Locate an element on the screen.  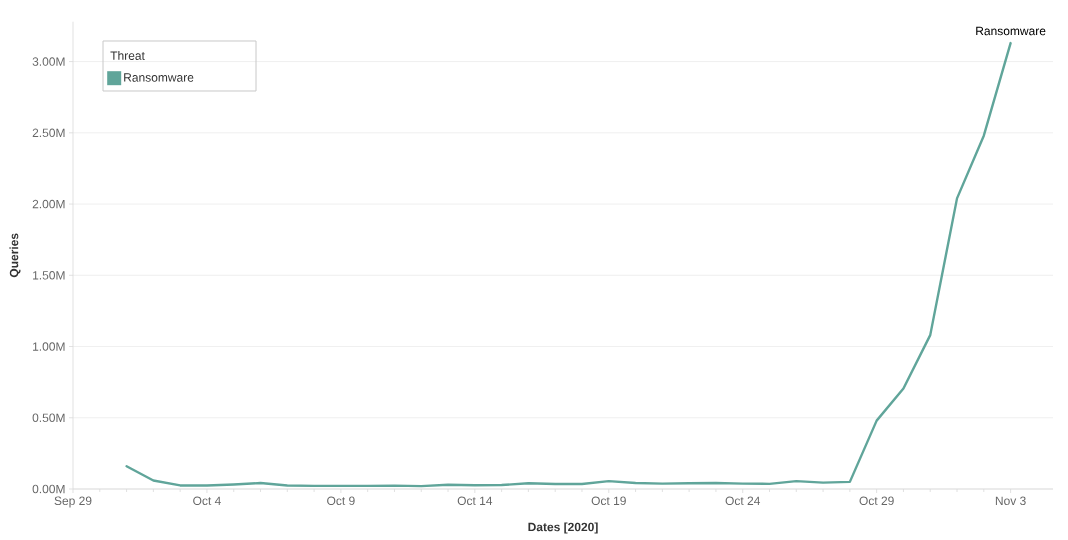
y-tick-label: 3.00M is located at coordinates (48, 61).